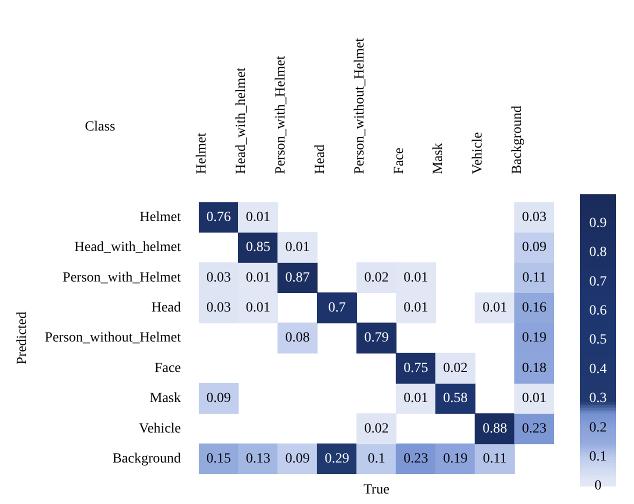 The height and width of the screenshot is (504, 634). I want to click on data-label: 0.13, so click(258, 459).